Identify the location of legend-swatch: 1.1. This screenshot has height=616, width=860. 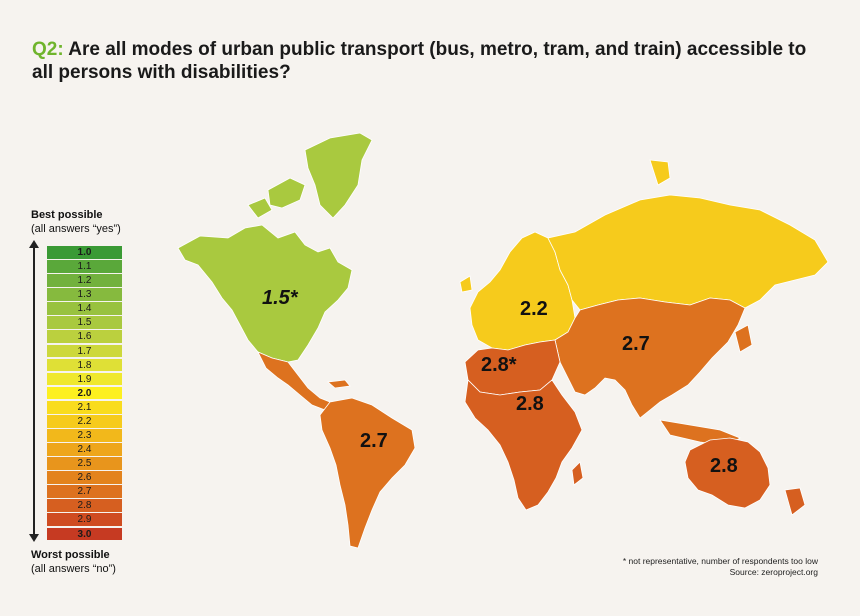
(84, 266).